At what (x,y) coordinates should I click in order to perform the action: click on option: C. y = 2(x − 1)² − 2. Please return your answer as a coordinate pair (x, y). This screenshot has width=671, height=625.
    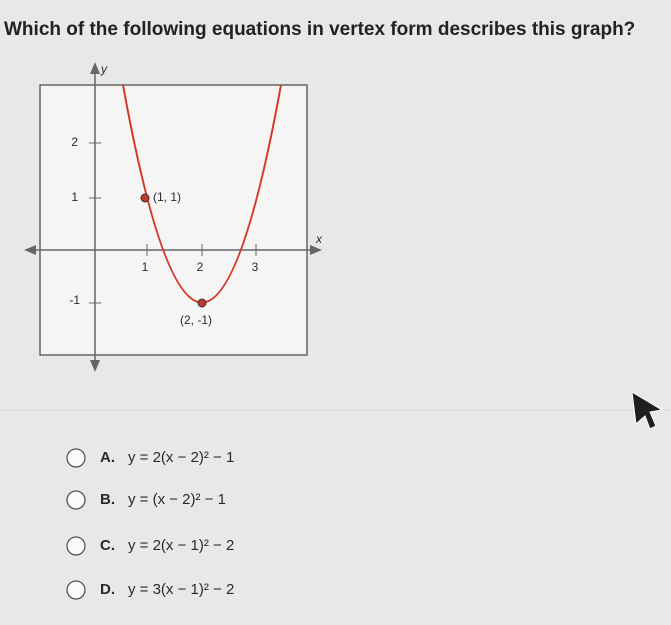
    Looking at the image, I should click on (150, 546).